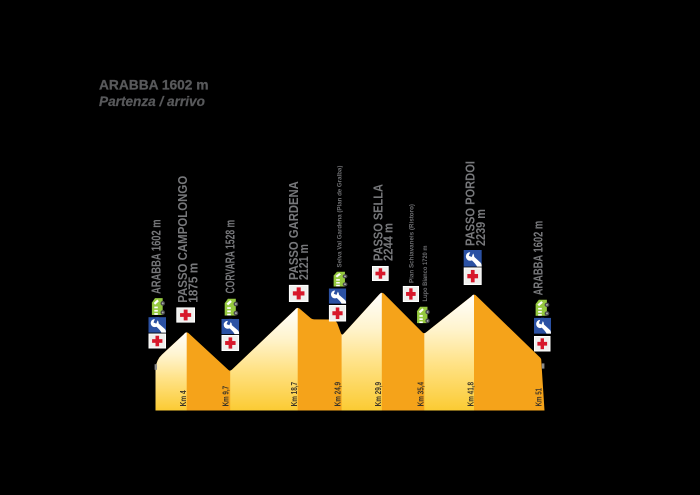  What do you see at coordinates (420, 393) in the screenshot?
I see `svg-text: Km 35,4` at bounding box center [420, 393].